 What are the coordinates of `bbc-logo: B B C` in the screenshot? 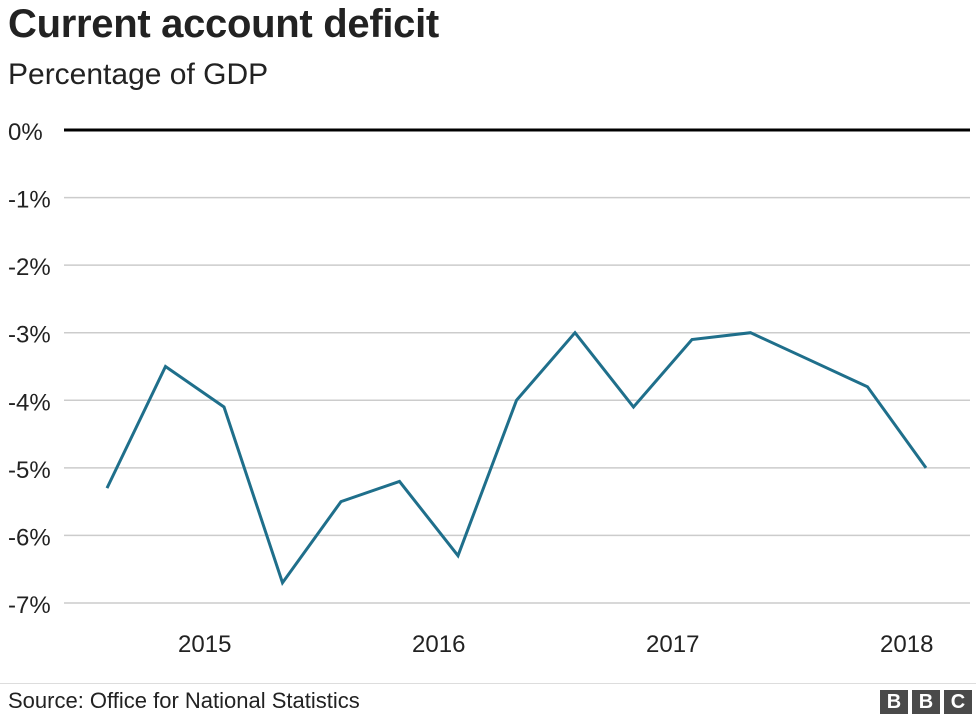 It's located at (926, 702).